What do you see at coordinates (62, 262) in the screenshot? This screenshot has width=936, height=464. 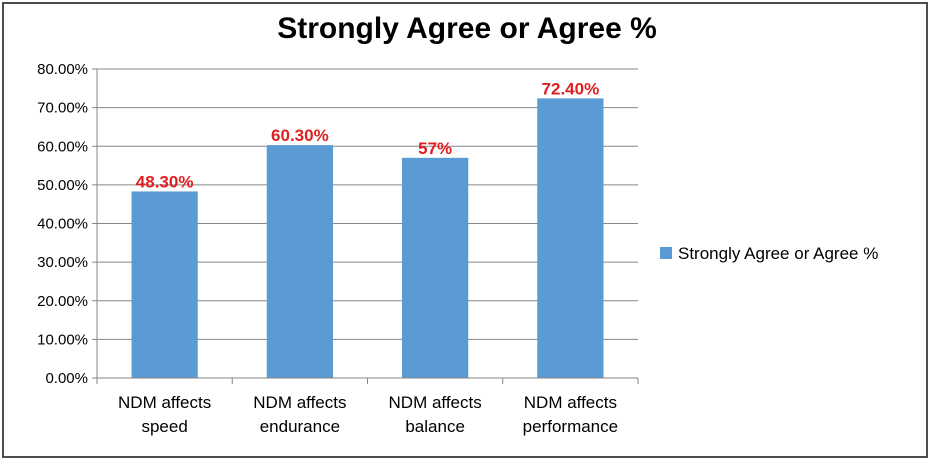 I see `y-tick-label: 30.00%` at bounding box center [62, 262].